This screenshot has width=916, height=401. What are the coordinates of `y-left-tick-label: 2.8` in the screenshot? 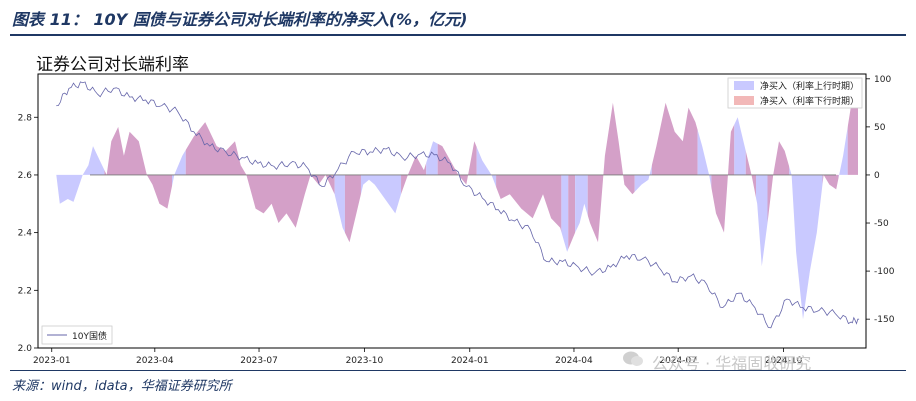 It's located at (25, 118).